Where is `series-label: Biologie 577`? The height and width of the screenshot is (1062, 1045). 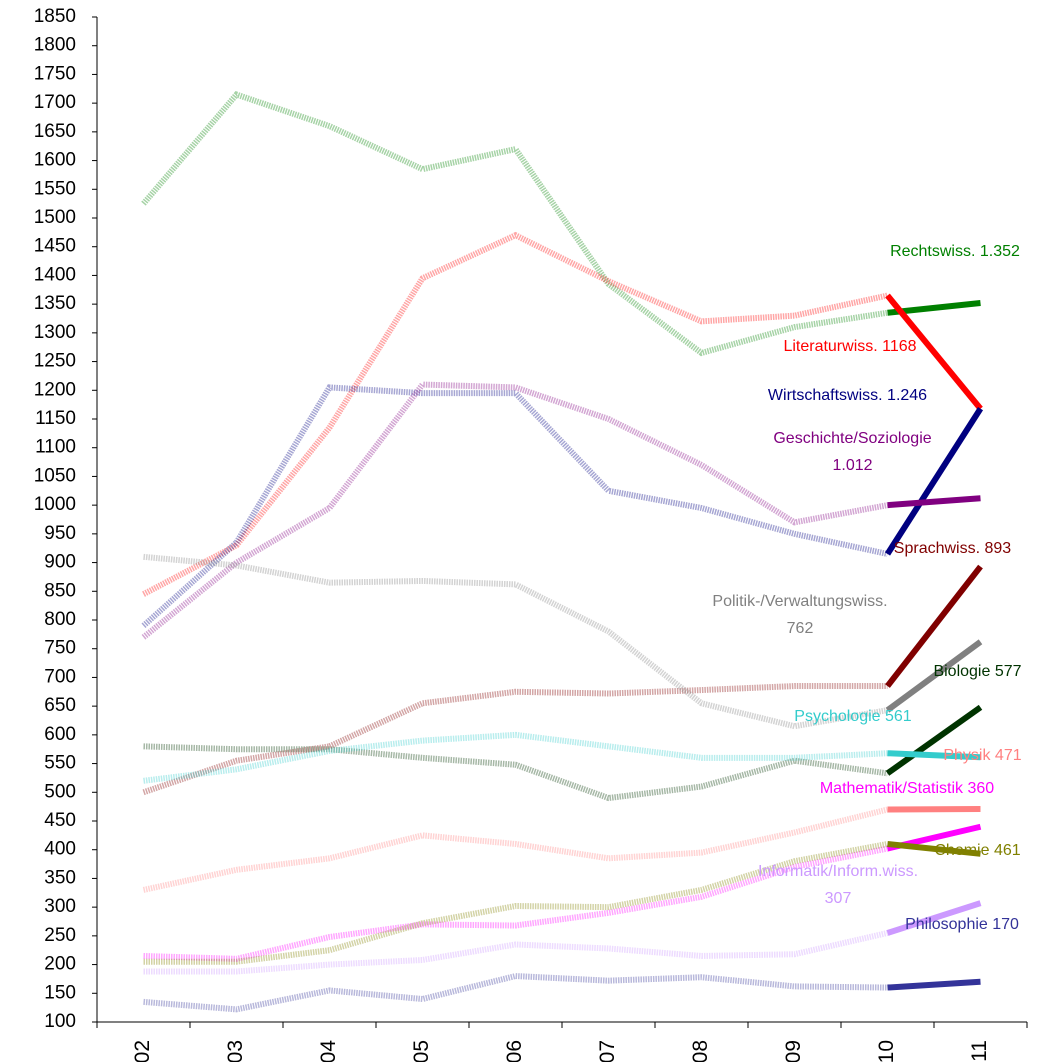 series-label: Biologie 577 is located at coordinates (977, 671).